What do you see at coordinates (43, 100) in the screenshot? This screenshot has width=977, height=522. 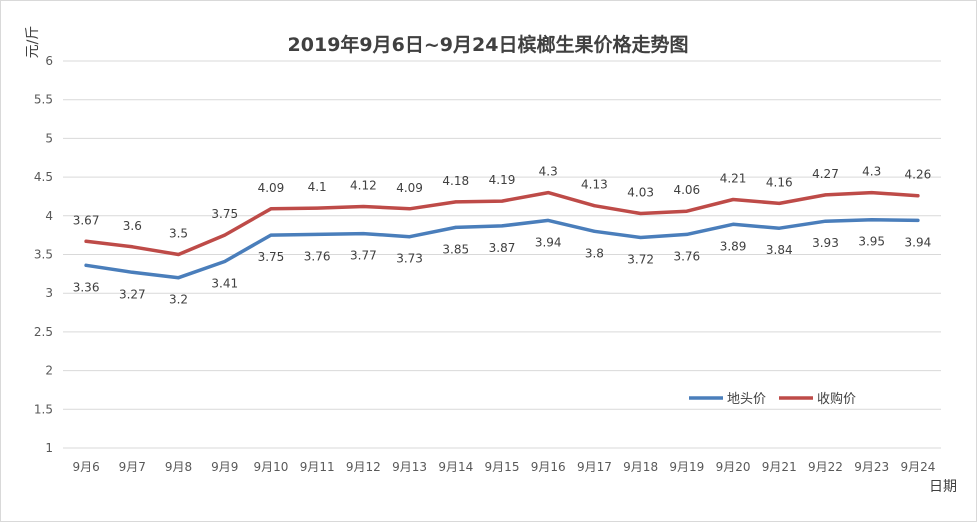 I see `y-tick-label: 5.5` at bounding box center [43, 100].